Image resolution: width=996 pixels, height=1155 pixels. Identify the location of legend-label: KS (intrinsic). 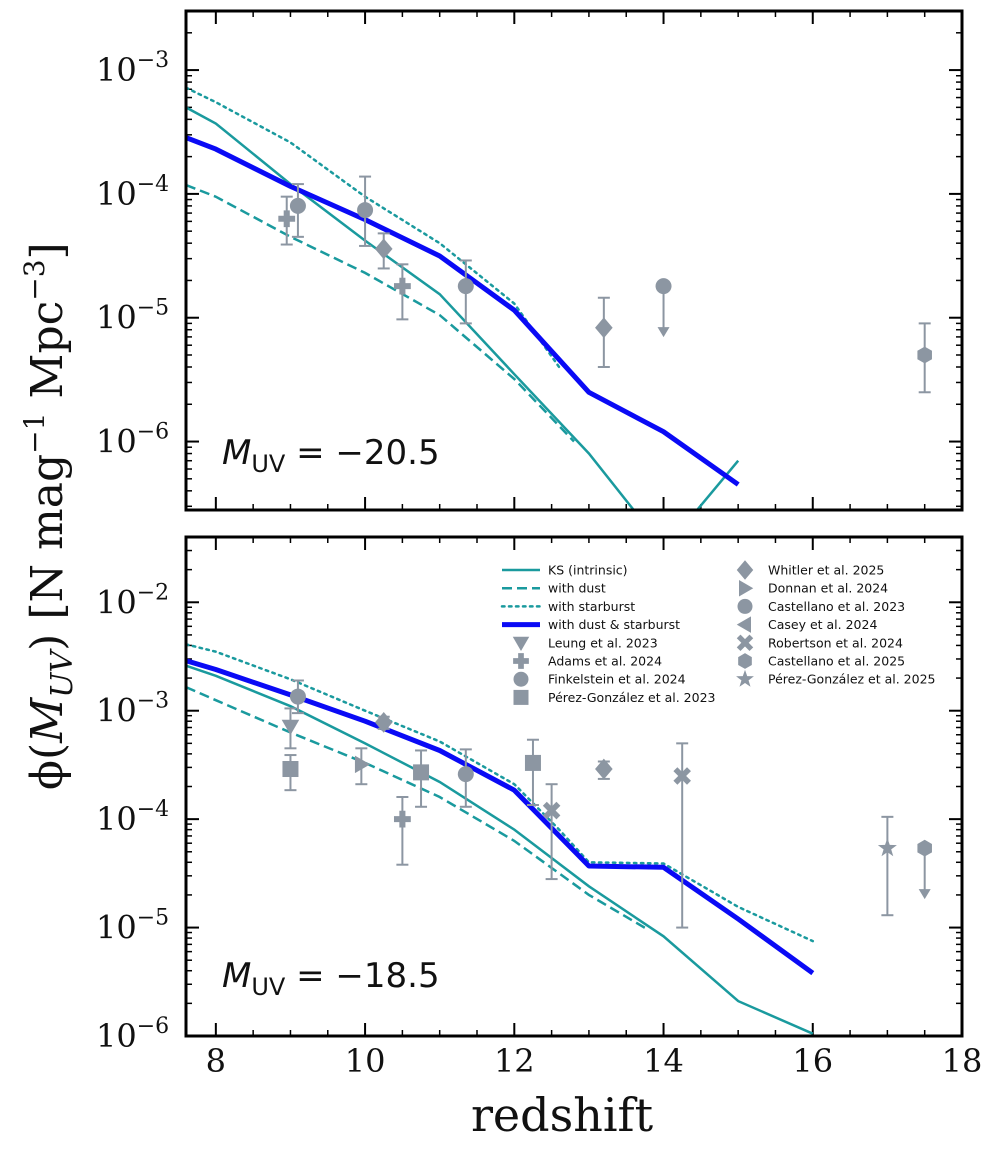
(588, 570).